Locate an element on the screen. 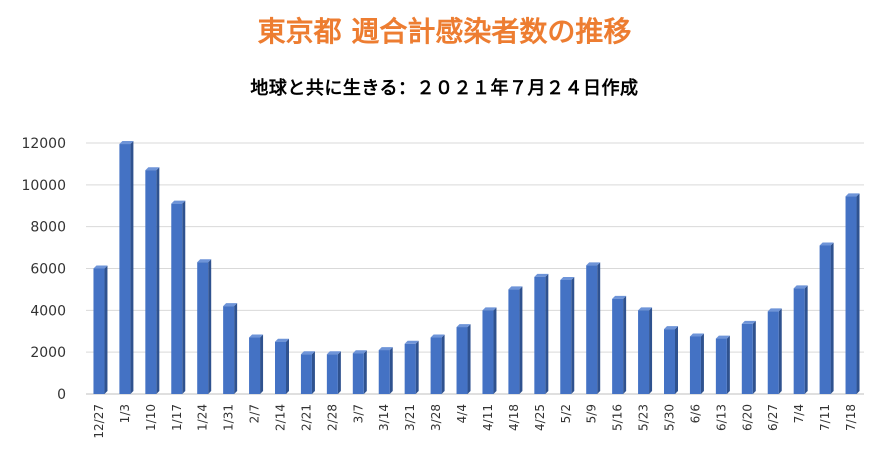  x-tick-label: 1/3 is located at coordinates (125, 413).